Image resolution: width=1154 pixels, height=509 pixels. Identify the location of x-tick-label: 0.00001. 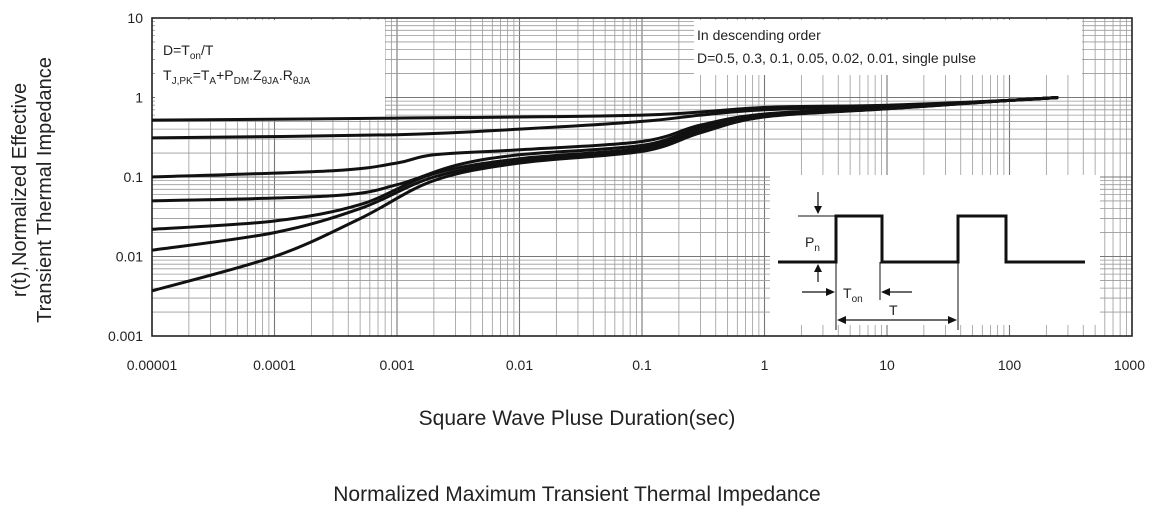
(152, 365).